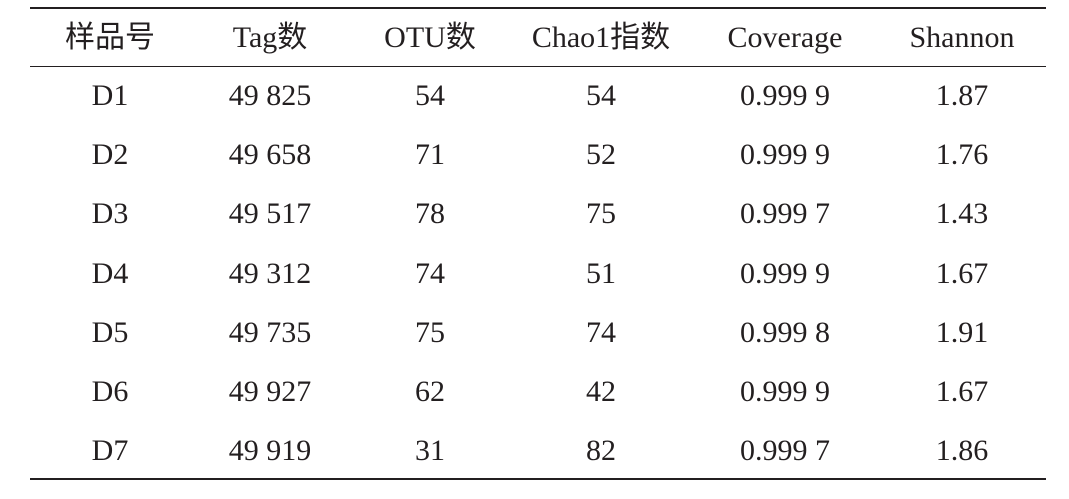 The image size is (1069, 499). I want to click on table-cell: D7, so click(110, 451).